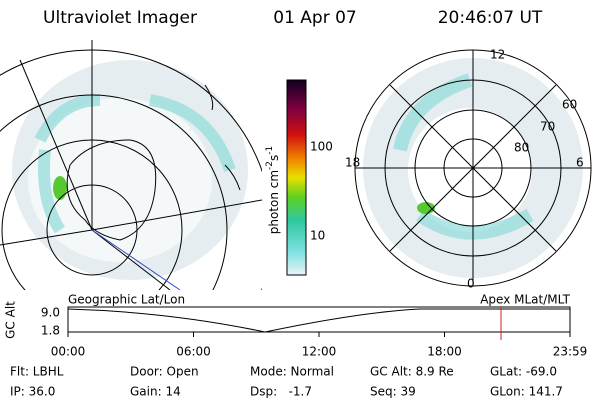  I want to click on timeline-title: Geographic Lat/Lon, so click(126, 300).